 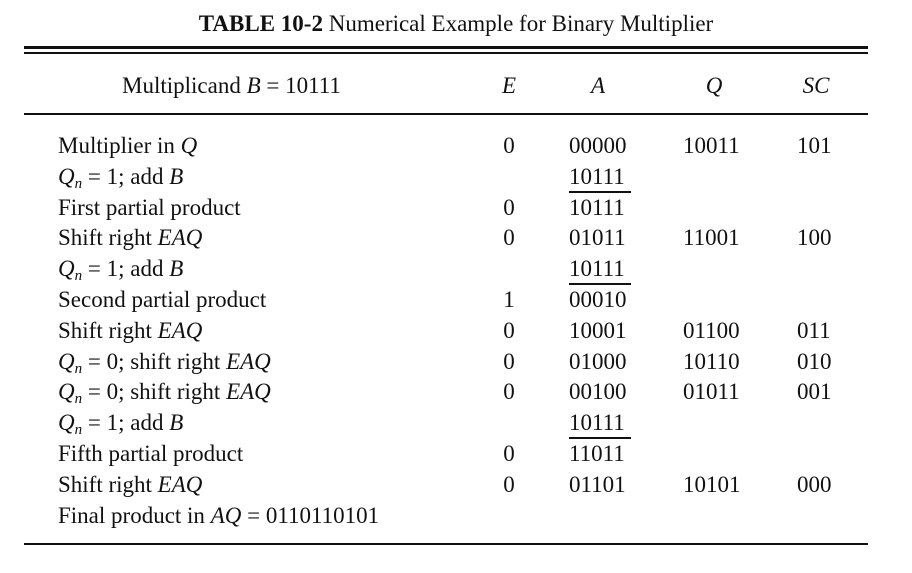 I want to click on multiplicand-header: Multiplicand B = 10111, so click(x=231, y=86).